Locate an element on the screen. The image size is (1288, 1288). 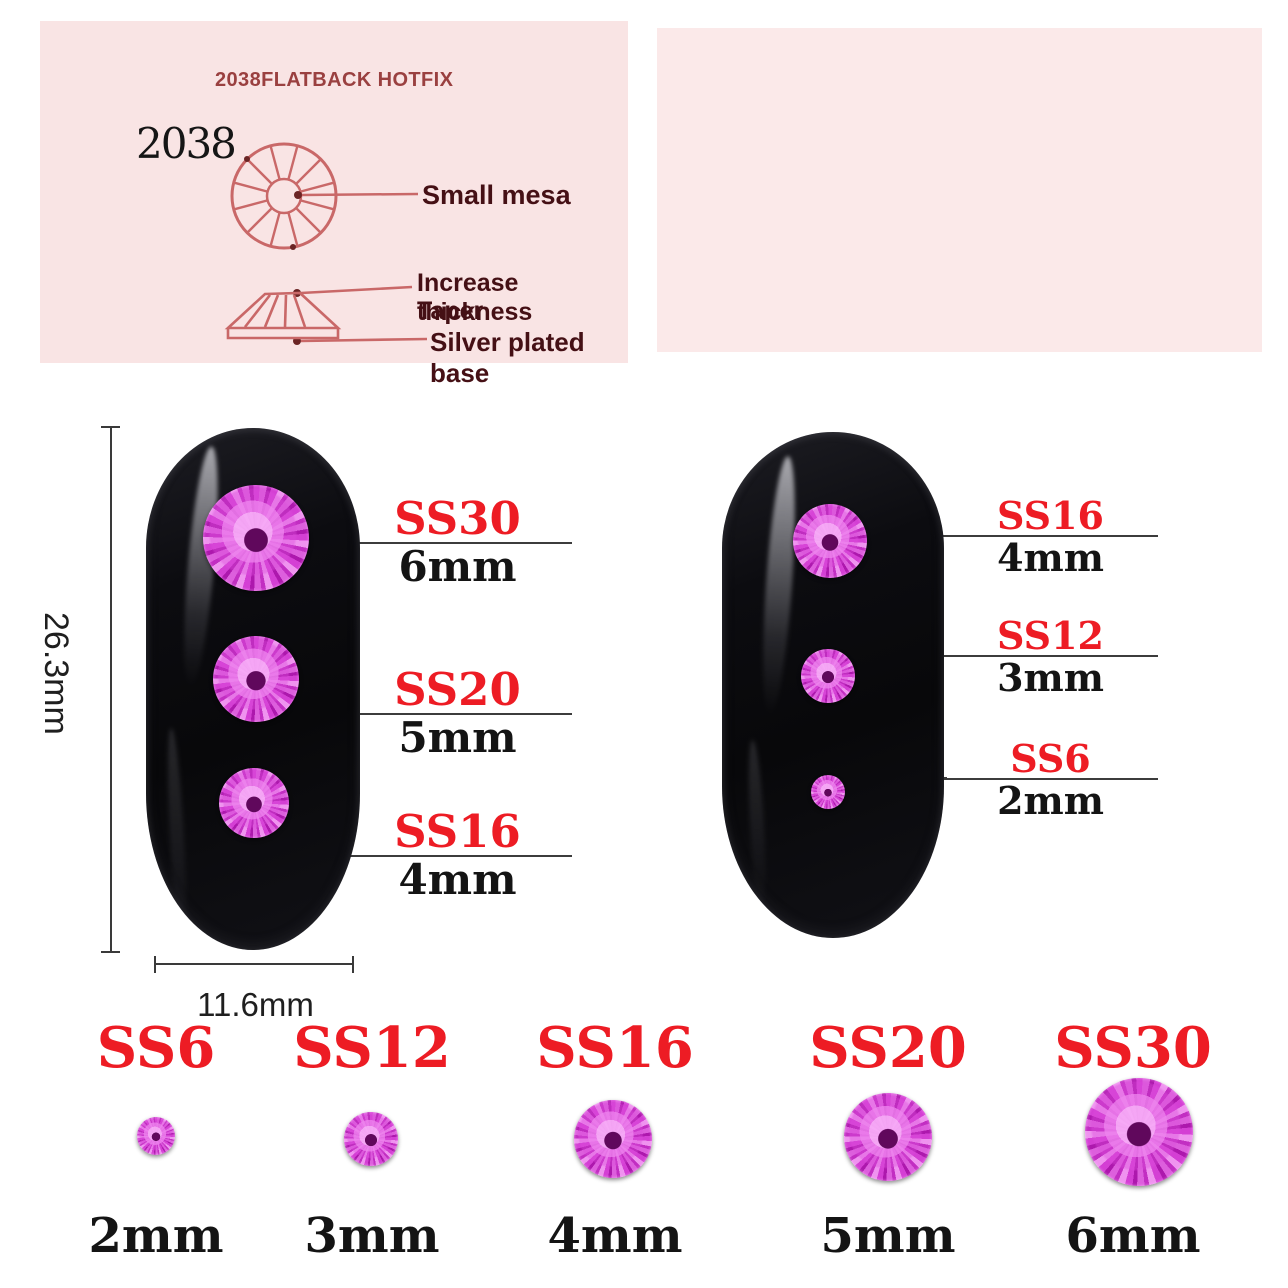
size-column-ss20: SS20 5mm is located at coordinates (888, 1150).